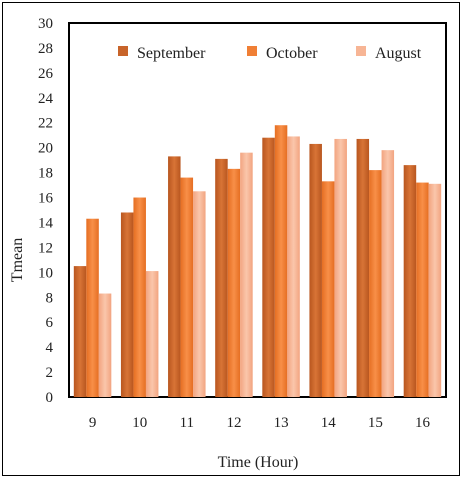 Image resolution: width=464 pixels, height=480 pixels. I want to click on y-tick-label: 14, so click(46, 223).